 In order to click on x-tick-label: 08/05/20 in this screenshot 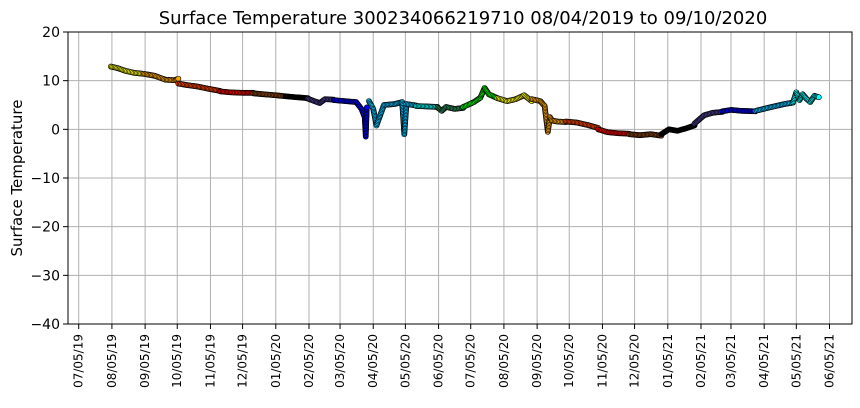, I will do `click(504, 361)`.